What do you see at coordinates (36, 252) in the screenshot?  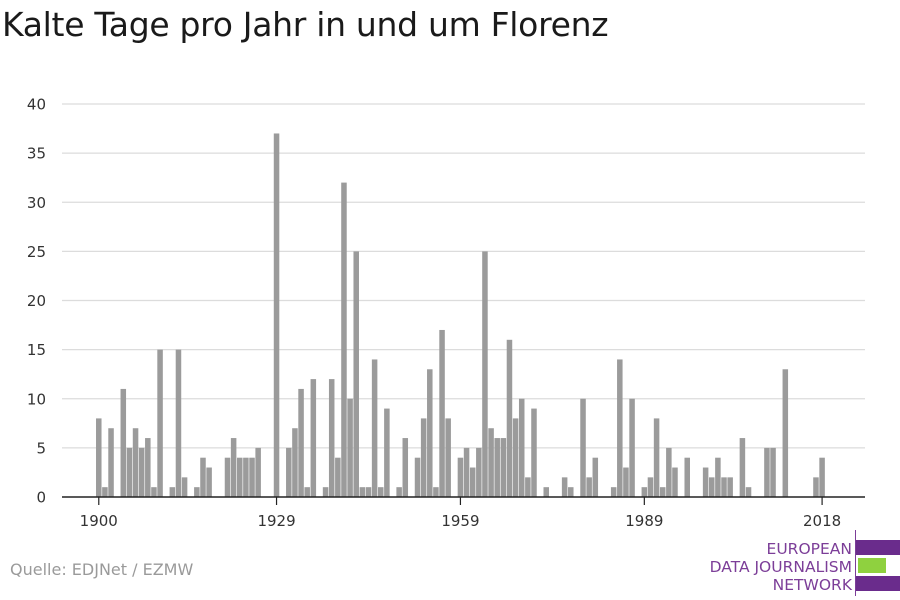 I see `y-tick-label: 25` at bounding box center [36, 252].